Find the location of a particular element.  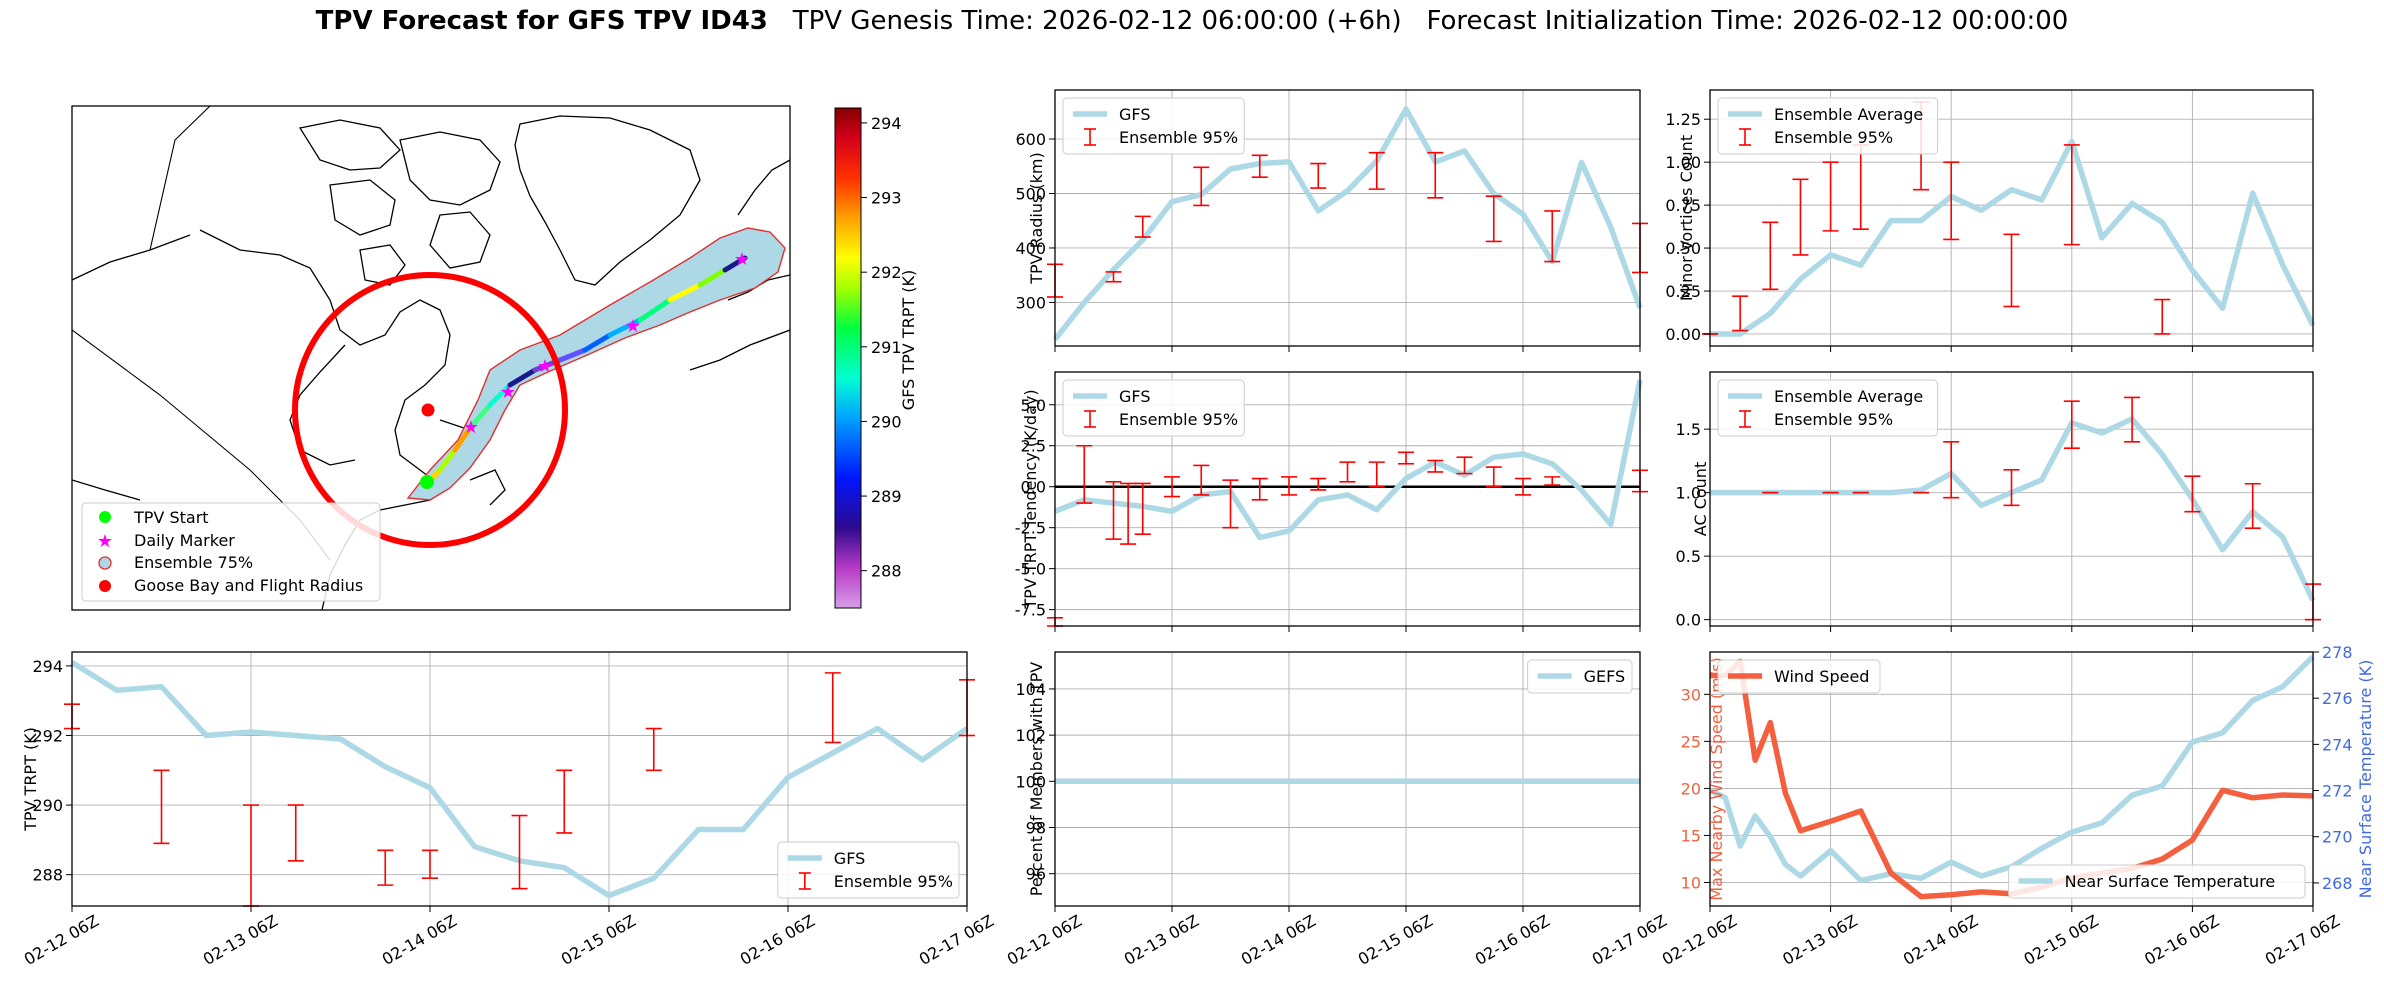

y-tick-label: 104 is located at coordinates (1030, 689).